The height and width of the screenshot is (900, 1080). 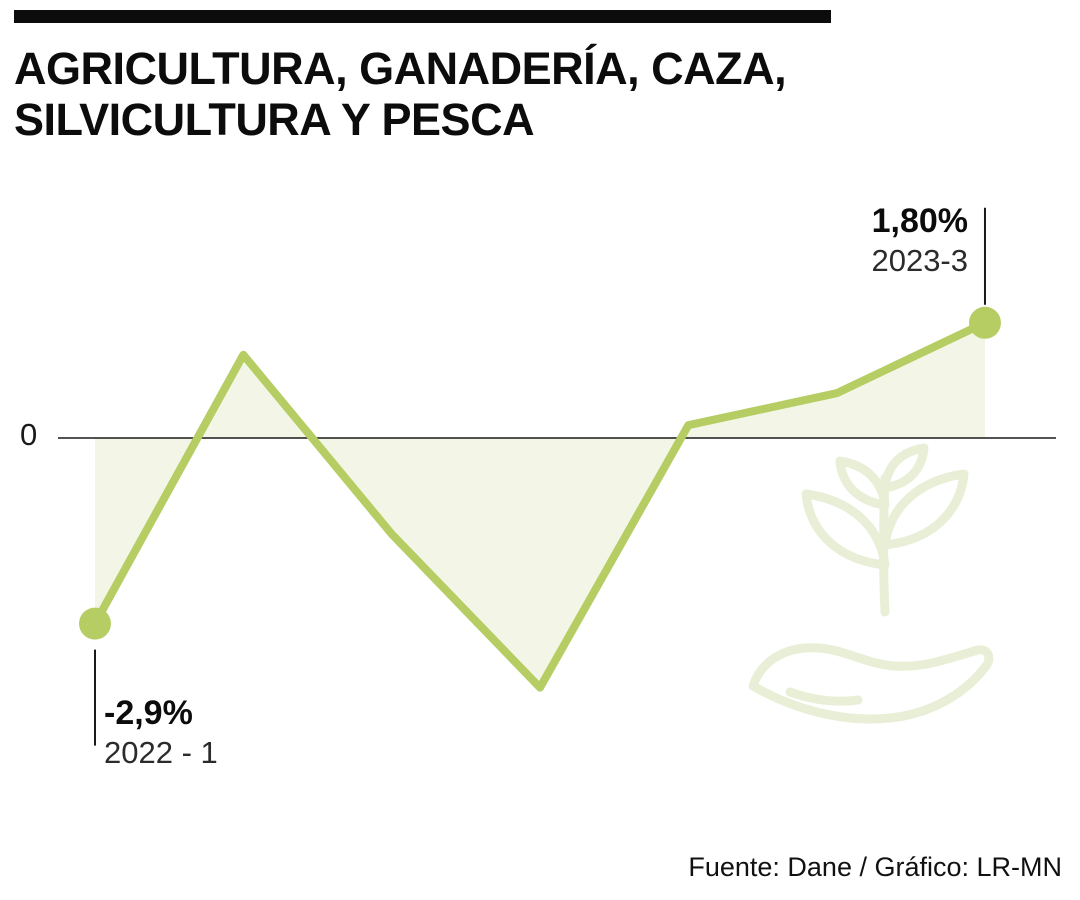 What do you see at coordinates (875, 867) in the screenshot?
I see `source-credit: Fuente: Dane / Gráfico: LR-MN` at bounding box center [875, 867].